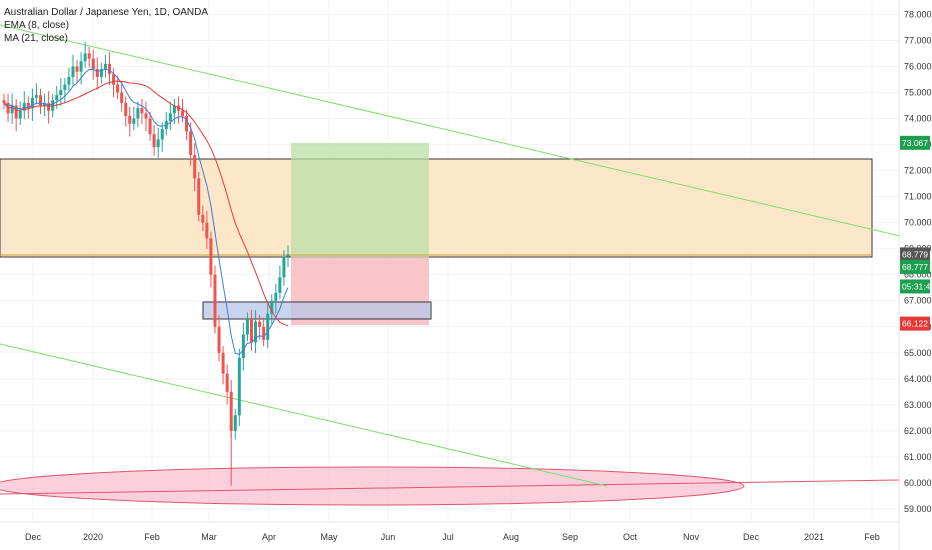 This screenshot has width=932, height=550. Describe the element at coordinates (36, 38) in the screenshot. I see `ma-legend: MA (21, close)` at that location.